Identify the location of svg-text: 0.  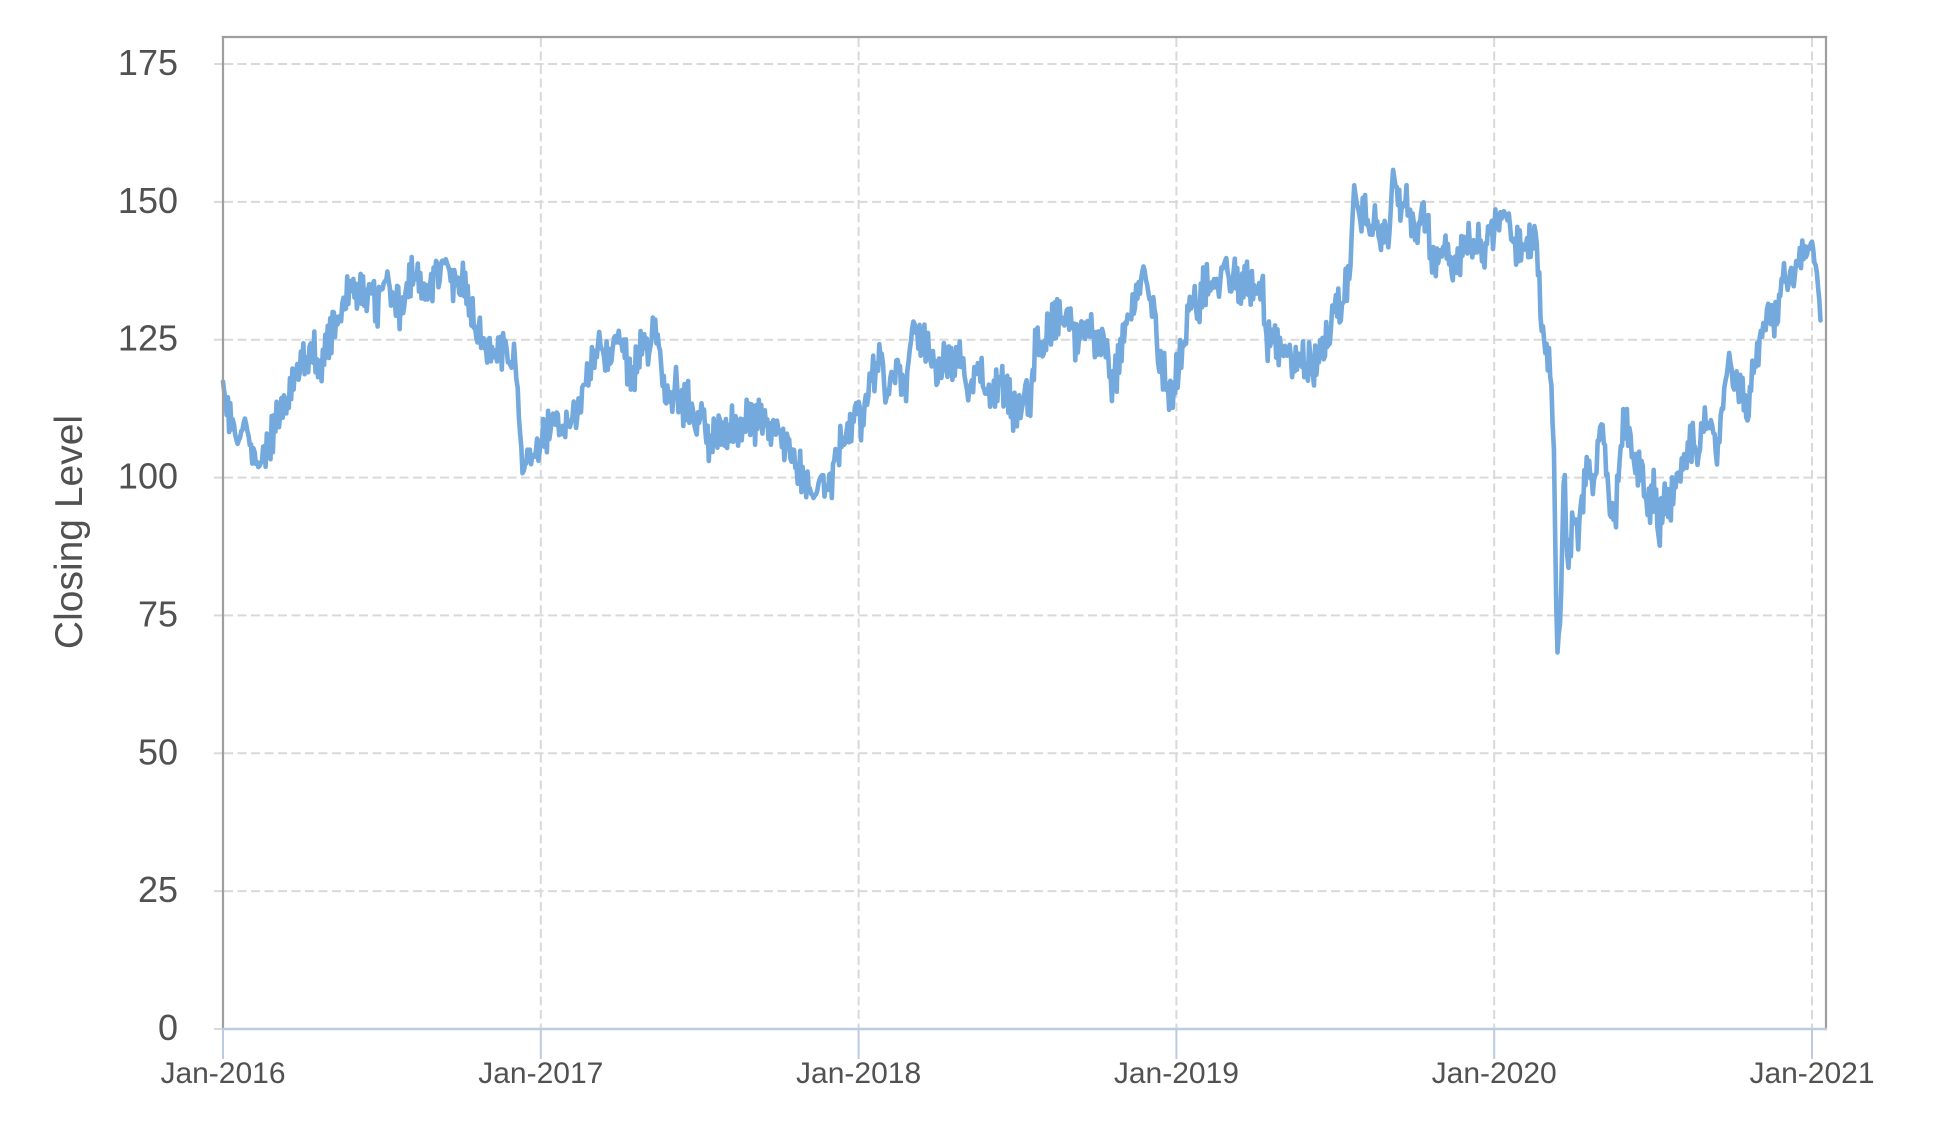
(168, 1027).